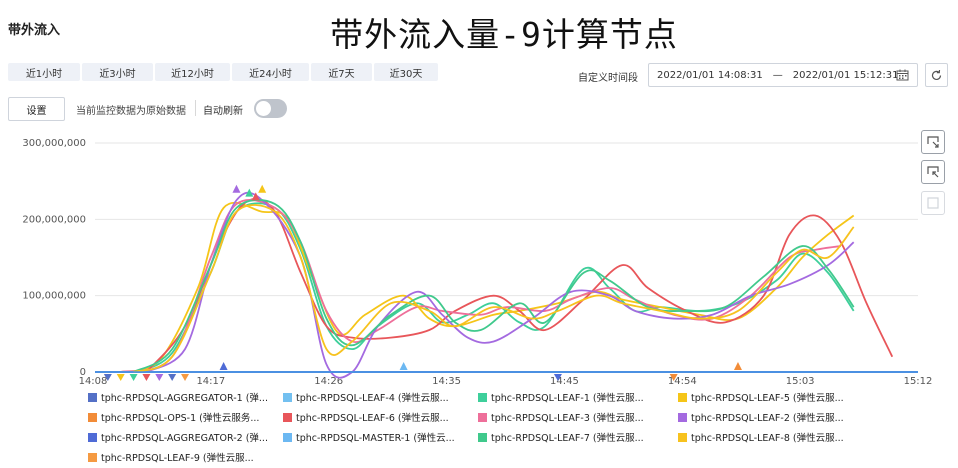  I want to click on restore-button, so click(933, 203).